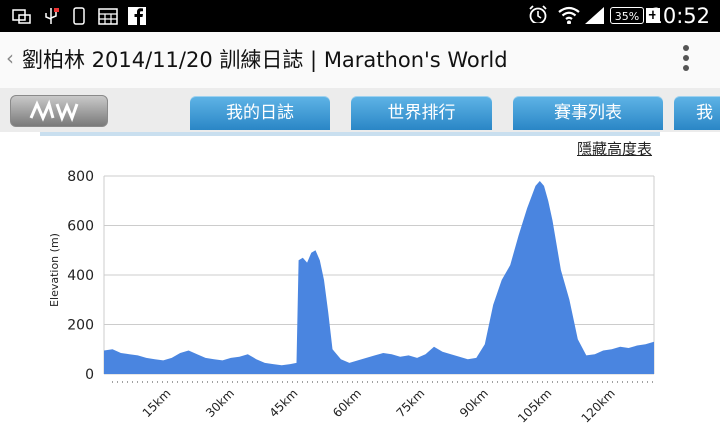  What do you see at coordinates (80, 227) in the screenshot?
I see `y-tick-label: 600` at bounding box center [80, 227].